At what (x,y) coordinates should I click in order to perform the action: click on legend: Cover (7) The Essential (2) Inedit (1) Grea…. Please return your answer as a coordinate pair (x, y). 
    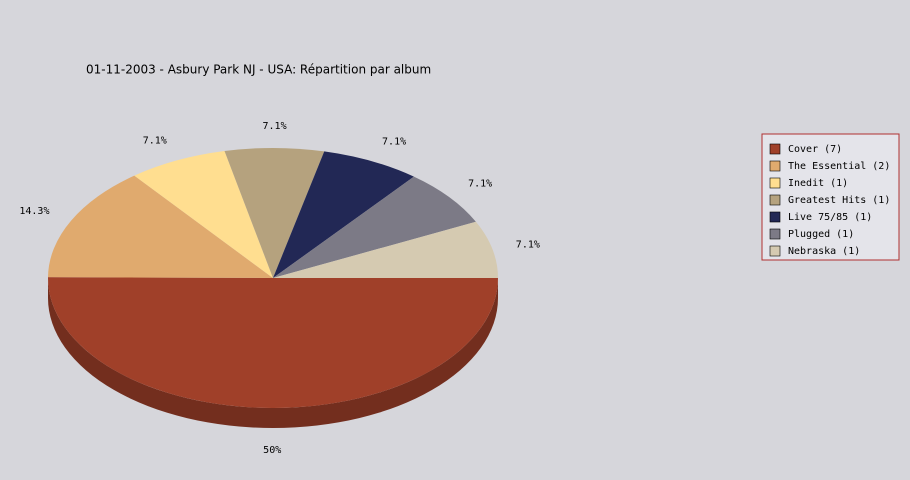
    Looking at the image, I should click on (830, 197).